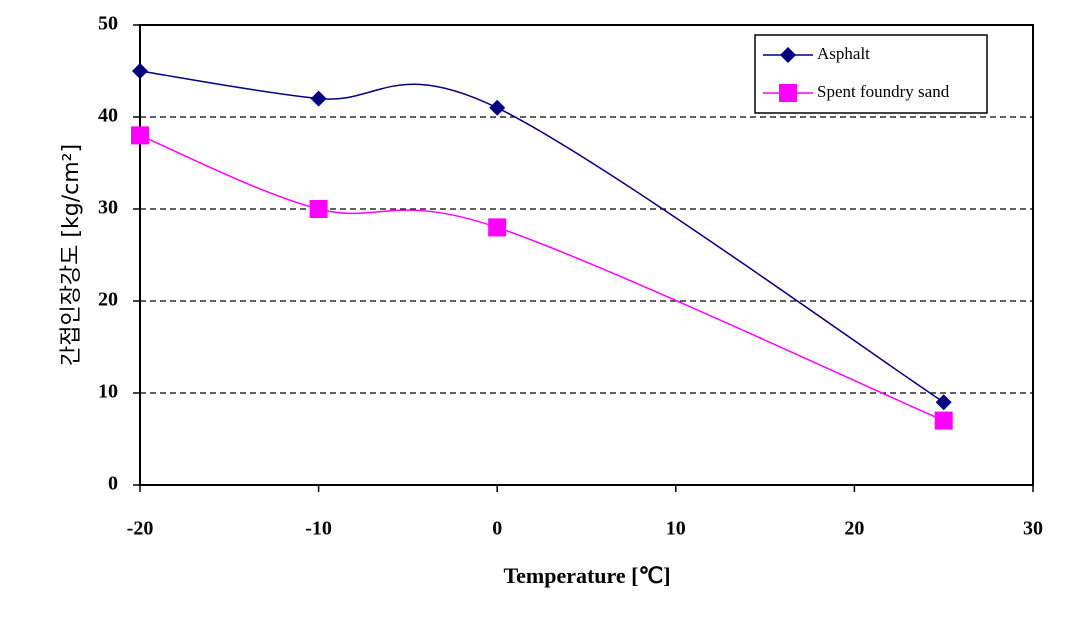 The image size is (1070, 617). I want to click on legend-label: Asphalt, so click(843, 53).